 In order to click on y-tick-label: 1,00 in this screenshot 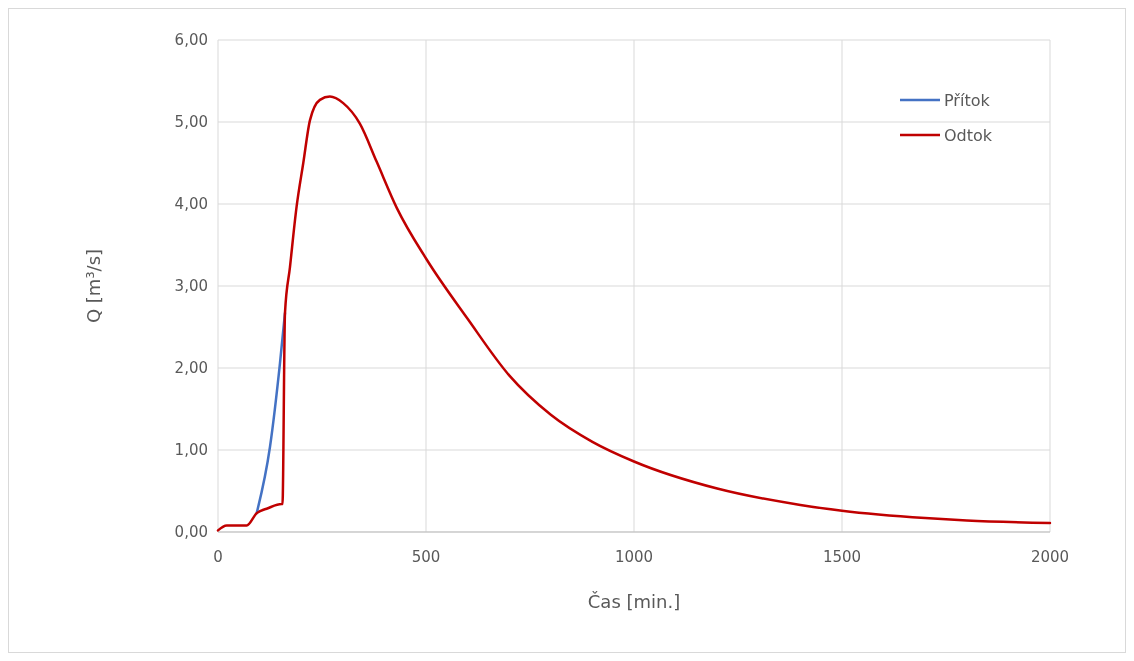, I will do `click(191, 450)`.